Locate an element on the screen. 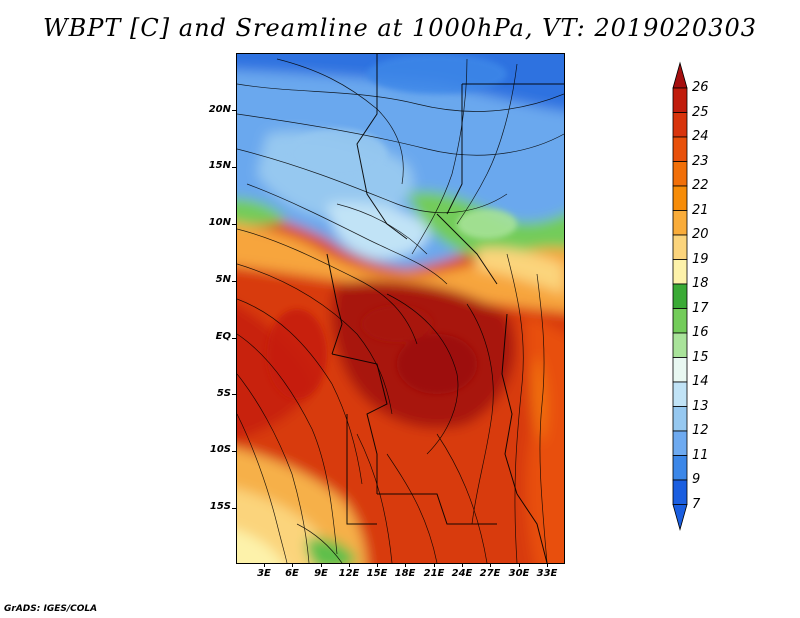 The width and height of the screenshot is (800, 618). lon-label: 18E is located at coordinates (405, 573).